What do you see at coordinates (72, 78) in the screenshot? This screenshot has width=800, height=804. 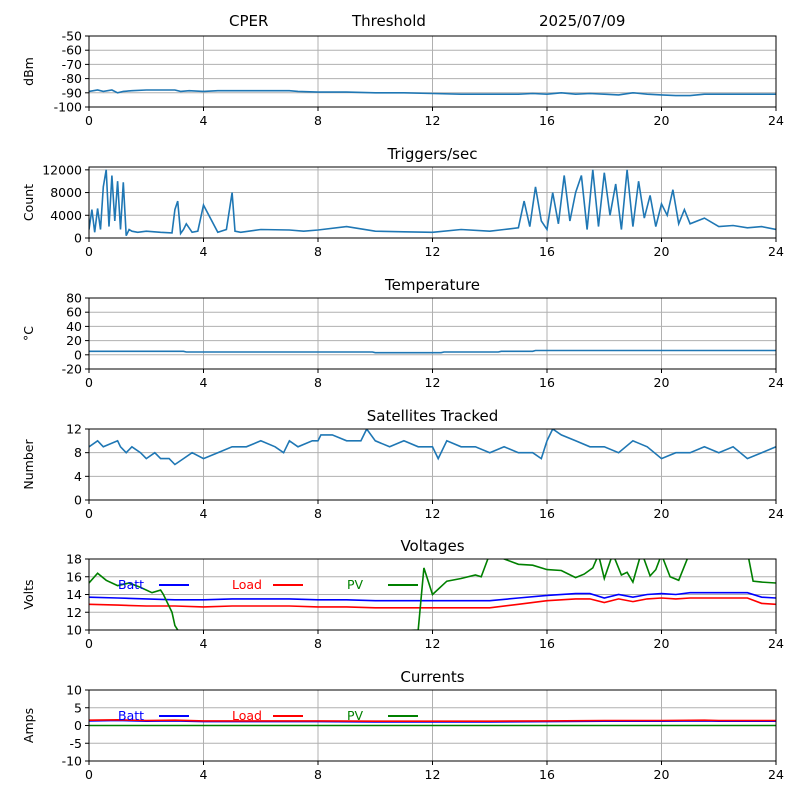 I see `y-tick-label: -80` at bounding box center [72, 78].